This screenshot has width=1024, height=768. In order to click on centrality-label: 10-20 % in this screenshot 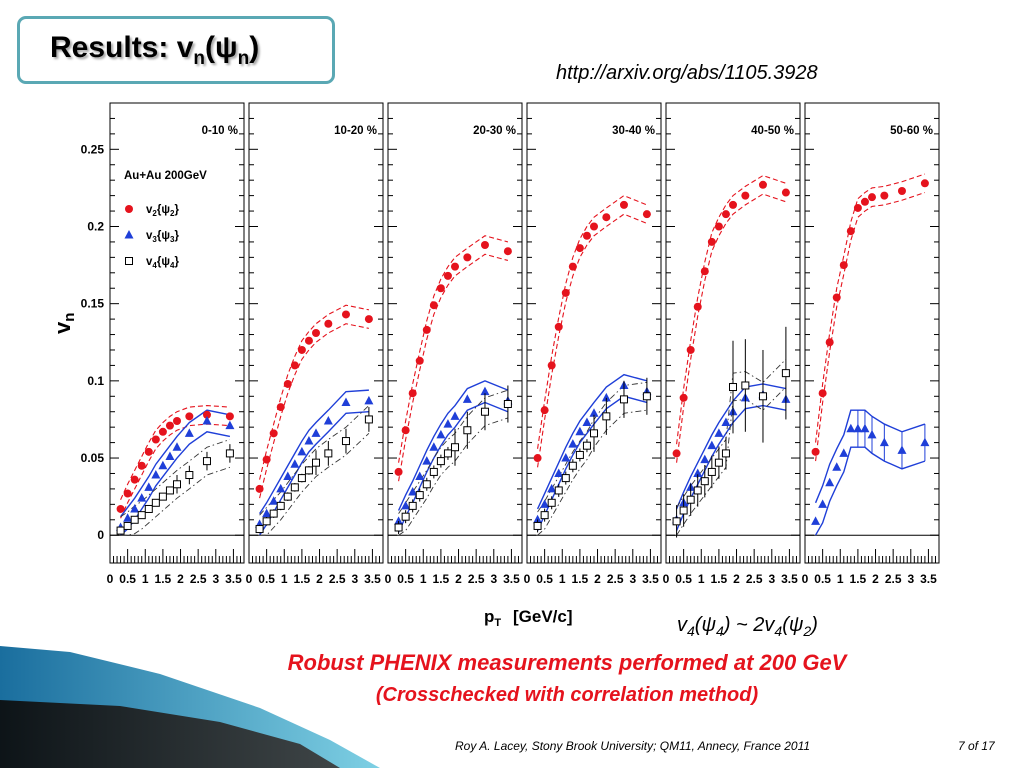, I will do `click(355, 131)`.